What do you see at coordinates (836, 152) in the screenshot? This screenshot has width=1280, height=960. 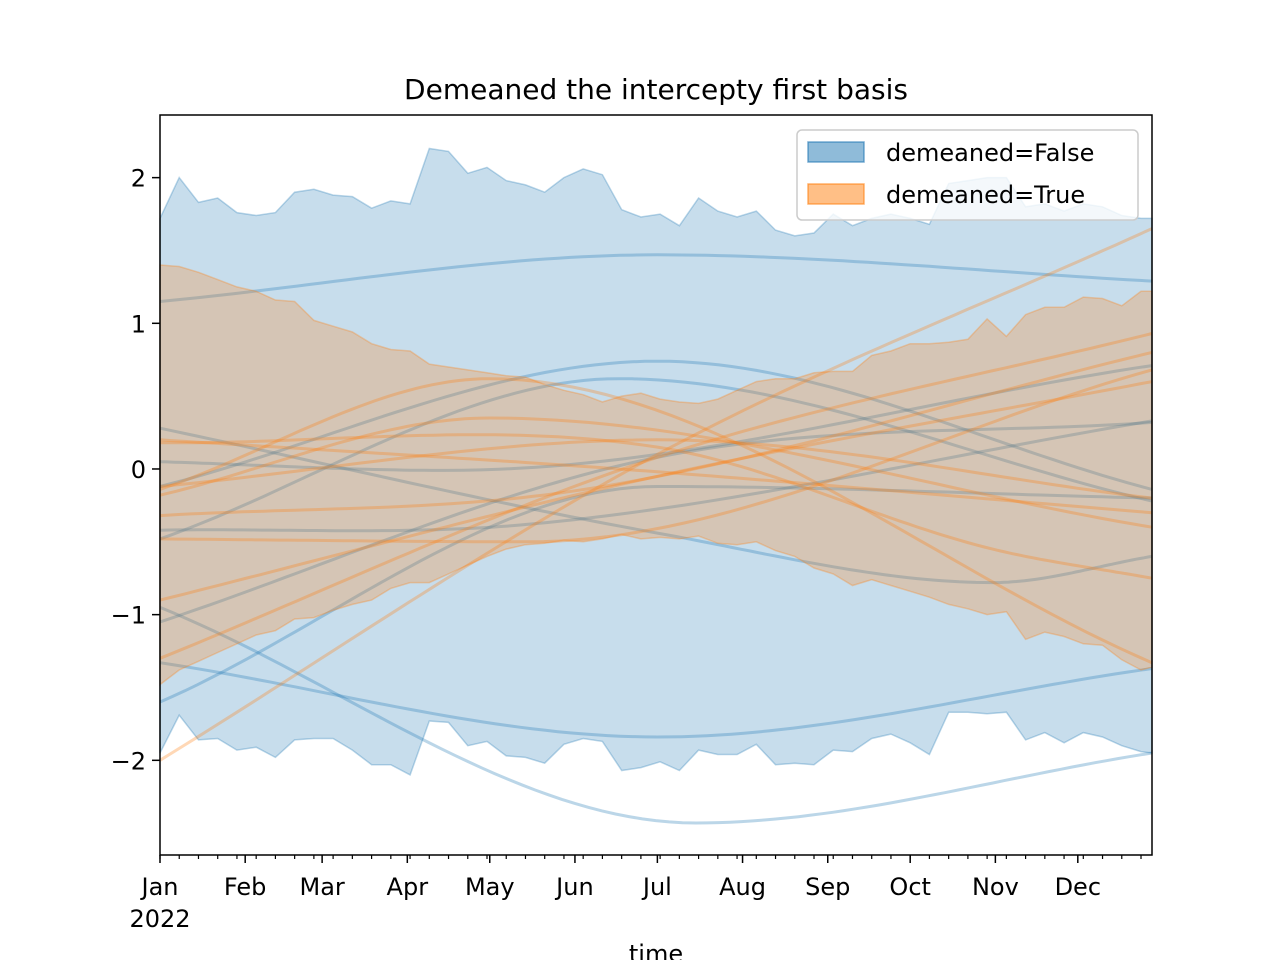 I see `legend-swatch-demeaned-false` at bounding box center [836, 152].